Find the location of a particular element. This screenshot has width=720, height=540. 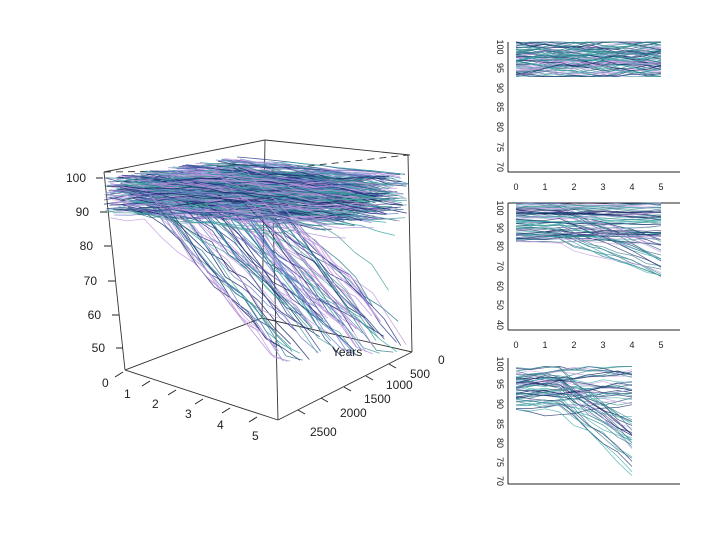

x-tick-label: 5 is located at coordinates (255, 436).